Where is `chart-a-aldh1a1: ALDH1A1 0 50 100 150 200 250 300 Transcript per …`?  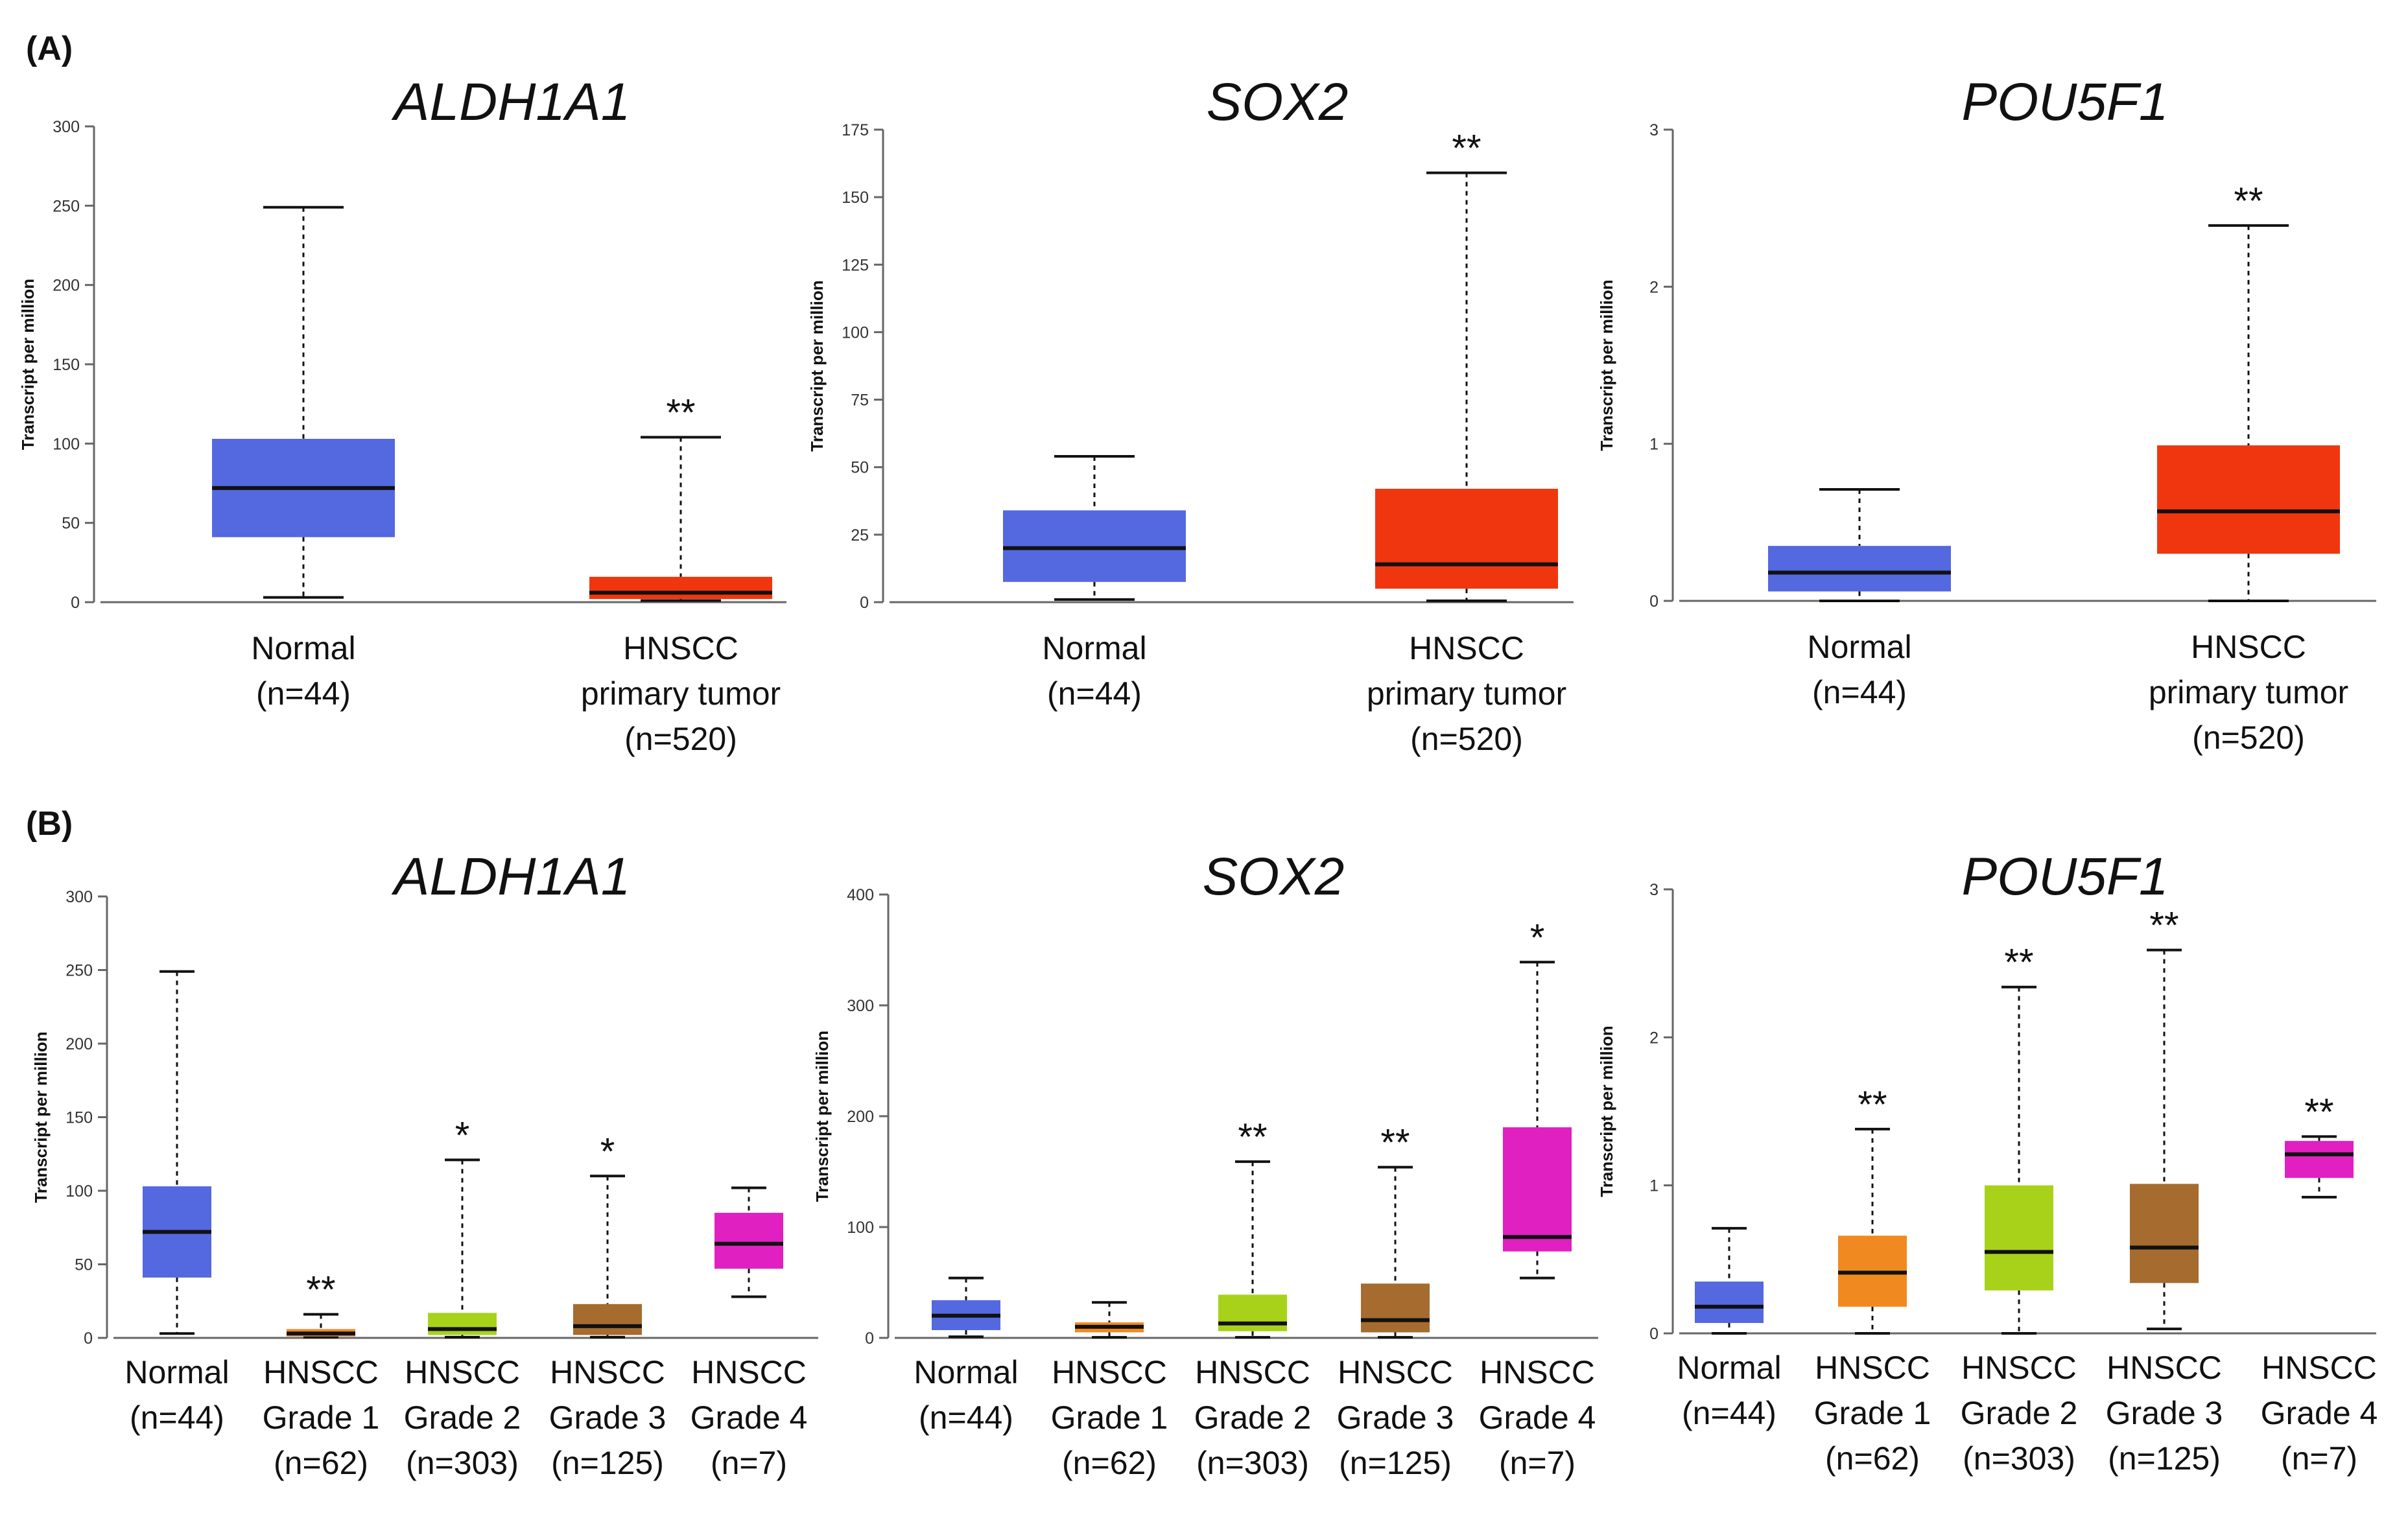
chart-a-aldh1a1: ALDH1A1 0 50 100 150 200 250 300 Transcript per … is located at coordinates (402, 415).